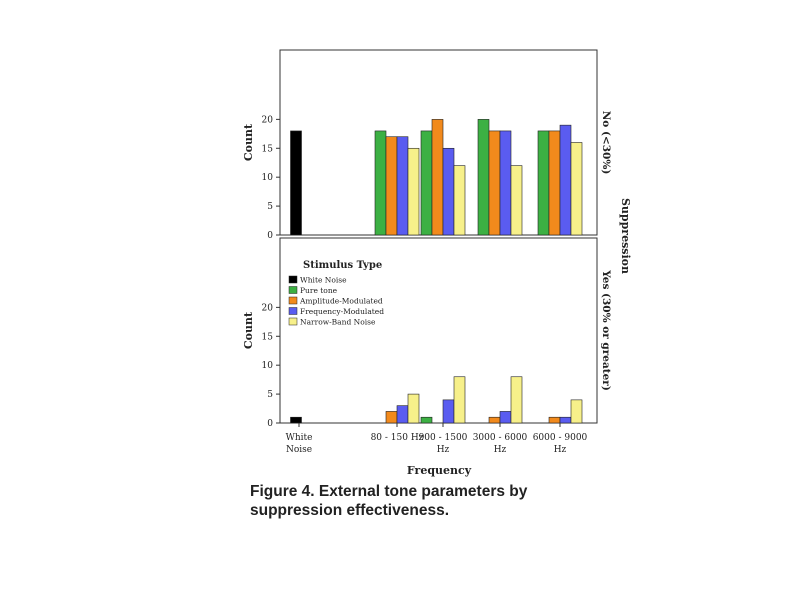  What do you see at coordinates (625, 236) in the screenshot?
I see `facet-label: Suppression` at bounding box center [625, 236].